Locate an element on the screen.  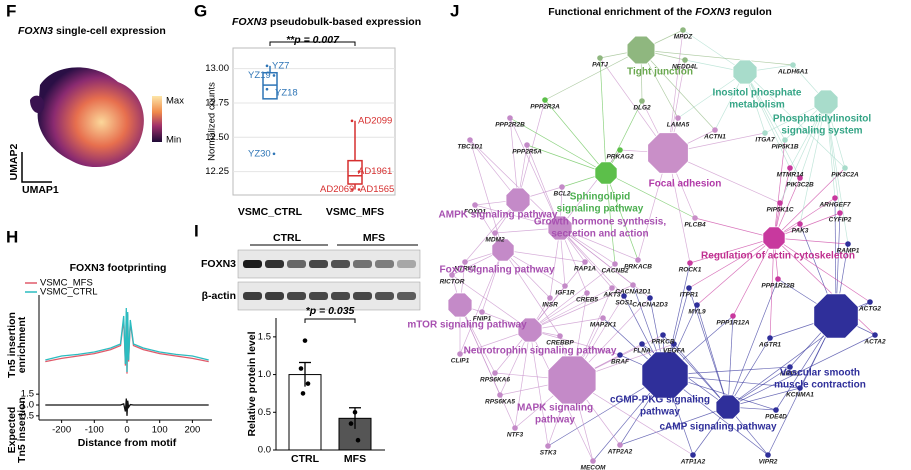
gene-label: CYFIP2 is located at coordinates (840, 220).